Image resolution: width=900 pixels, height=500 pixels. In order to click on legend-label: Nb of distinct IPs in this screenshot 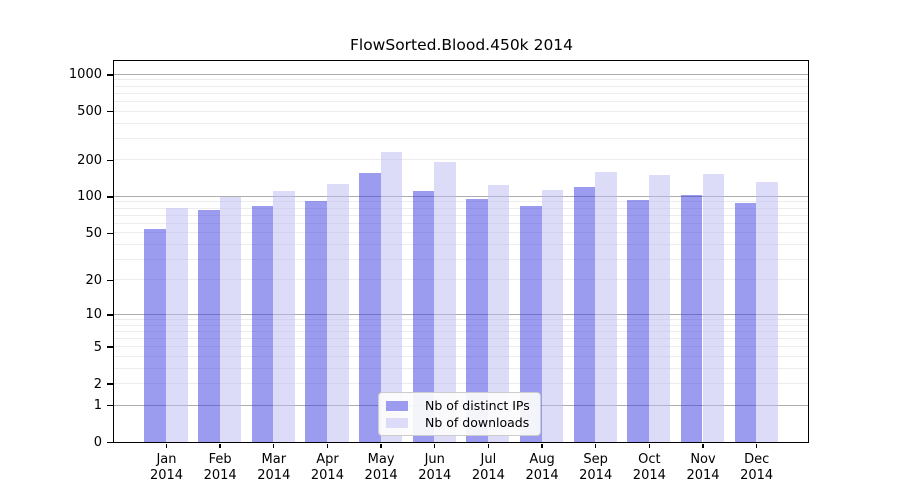, I will do `click(477, 405)`.